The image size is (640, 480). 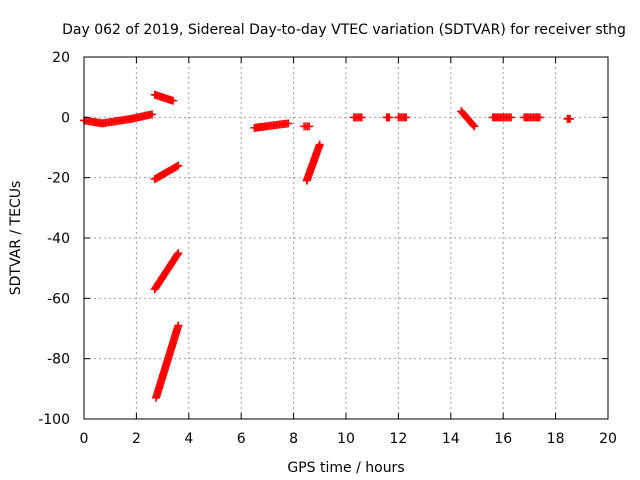 I want to click on x-tick-label: 16, so click(x=503, y=439).